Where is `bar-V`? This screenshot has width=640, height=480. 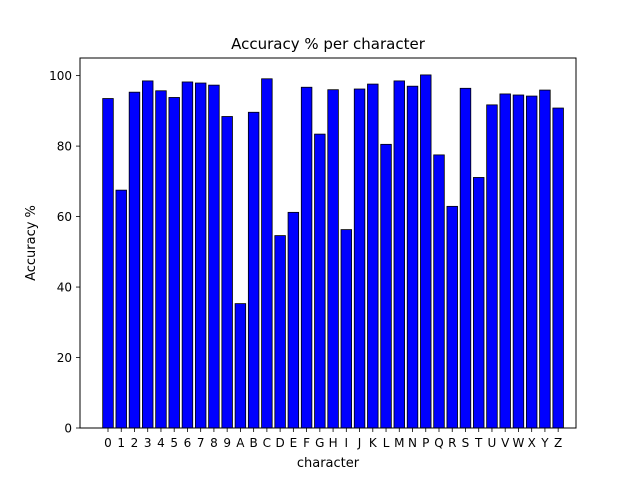 bar-V is located at coordinates (505, 261).